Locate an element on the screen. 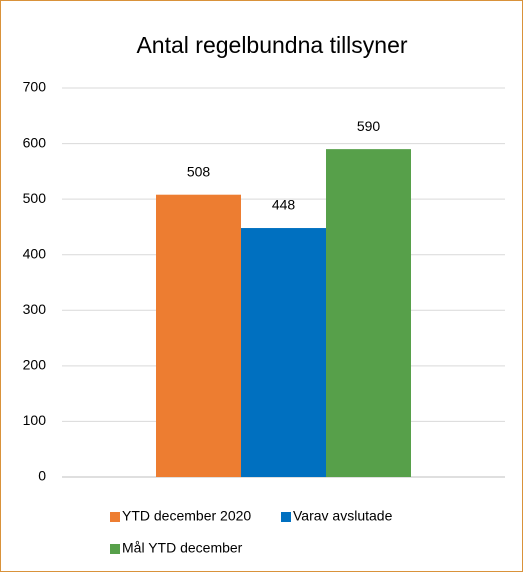  y-tick-label: 500 is located at coordinates (35, 198).